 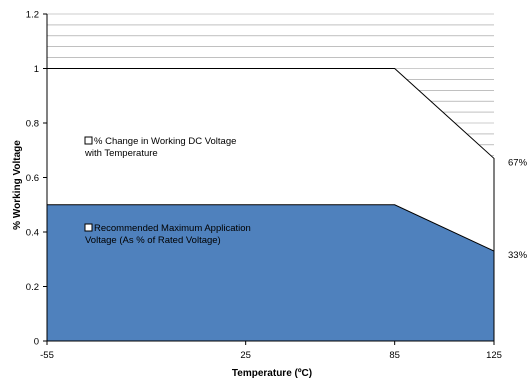 I want to click on x-tick-label: 125, so click(x=494, y=355).